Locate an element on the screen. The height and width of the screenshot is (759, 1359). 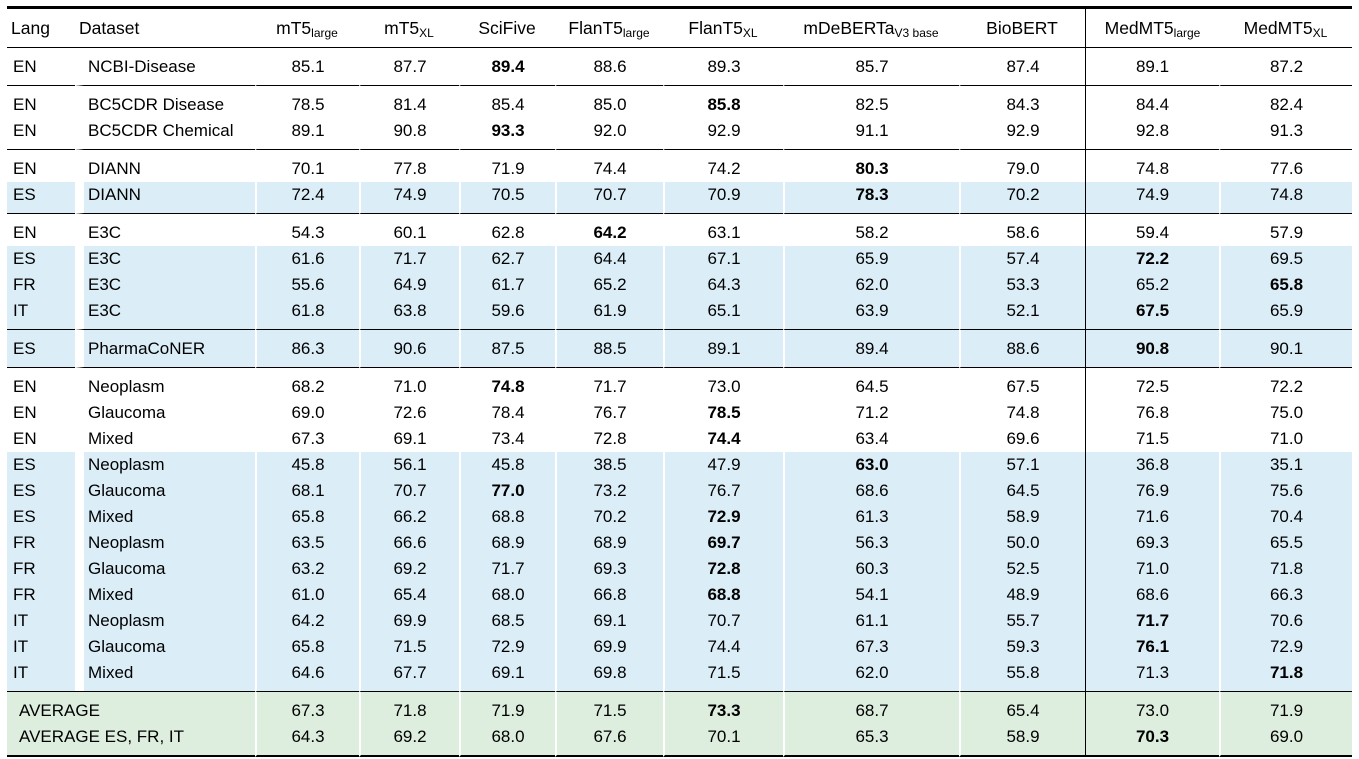
score-cell: 63.1 is located at coordinates (723, 229).